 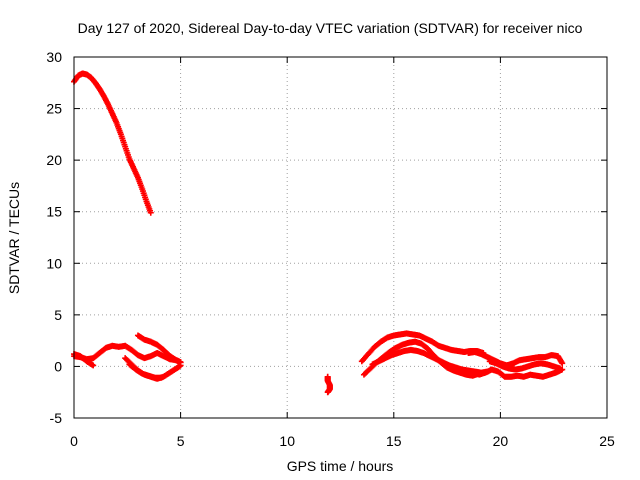 What do you see at coordinates (112, 143) in the screenshot?
I see `series-arc-high` at bounding box center [112, 143].